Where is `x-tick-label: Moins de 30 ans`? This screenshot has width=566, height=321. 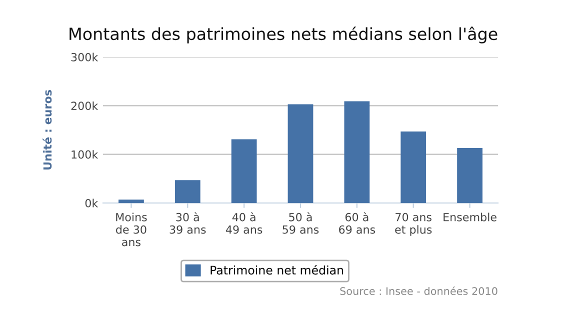
x-tick-label: Moins de 30 ans is located at coordinates (131, 229).